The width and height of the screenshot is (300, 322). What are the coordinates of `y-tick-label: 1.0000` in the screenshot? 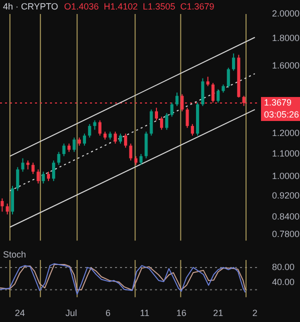 It's located at (286, 175).